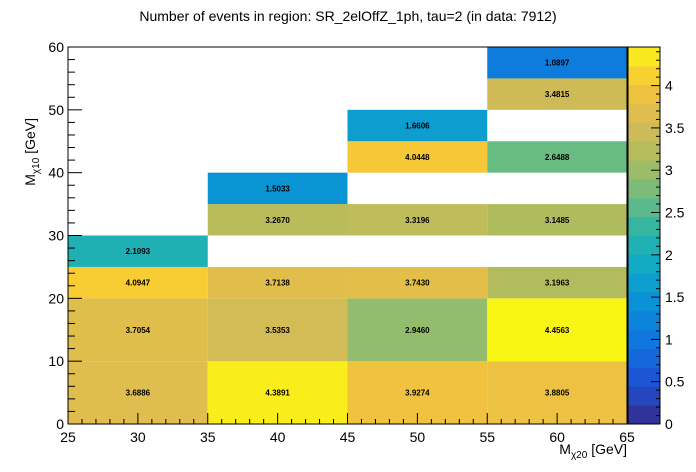 This screenshot has height=472, width=696. Describe the element at coordinates (56, 361) in the screenshot. I see `y-tick-label: 10` at that location.